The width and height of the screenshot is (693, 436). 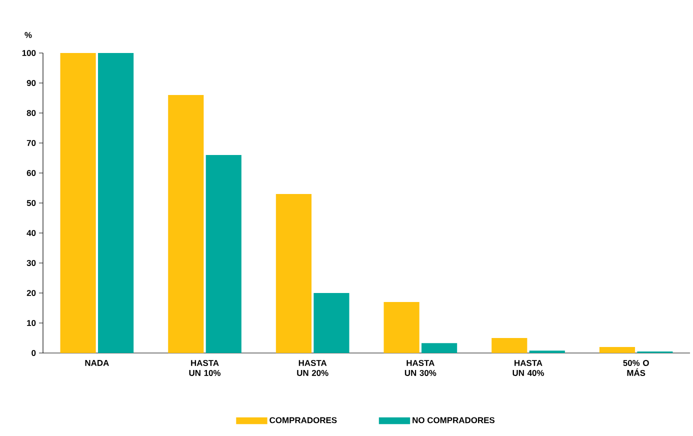 I want to click on x-tick-label: 50% O MÁS, so click(x=636, y=368).